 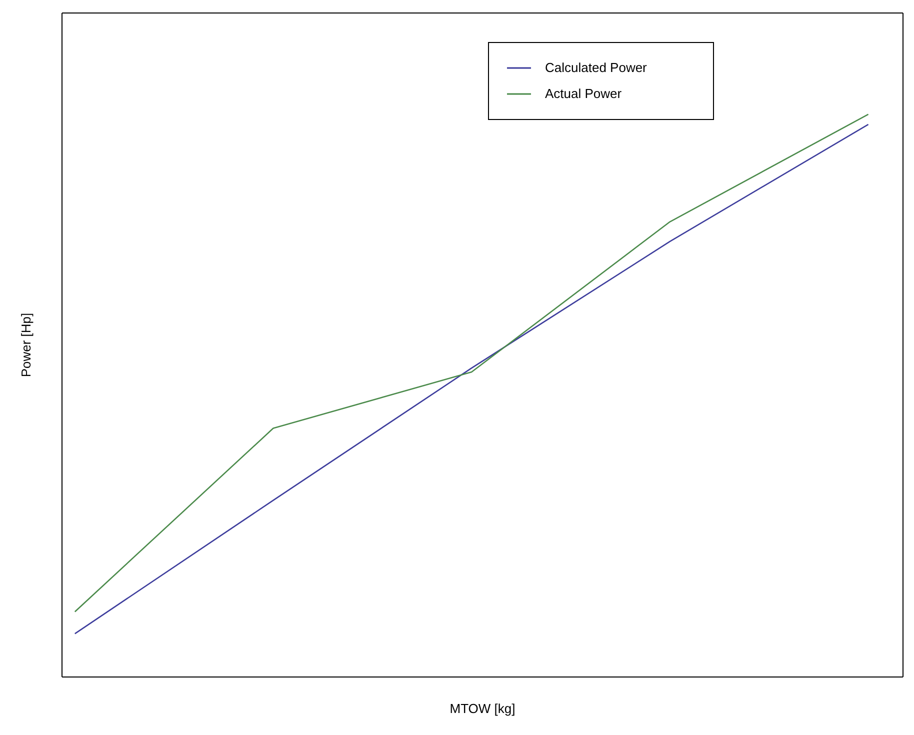 What do you see at coordinates (26, 345) in the screenshot?
I see `y-axis-title: Power [Hp]` at bounding box center [26, 345].